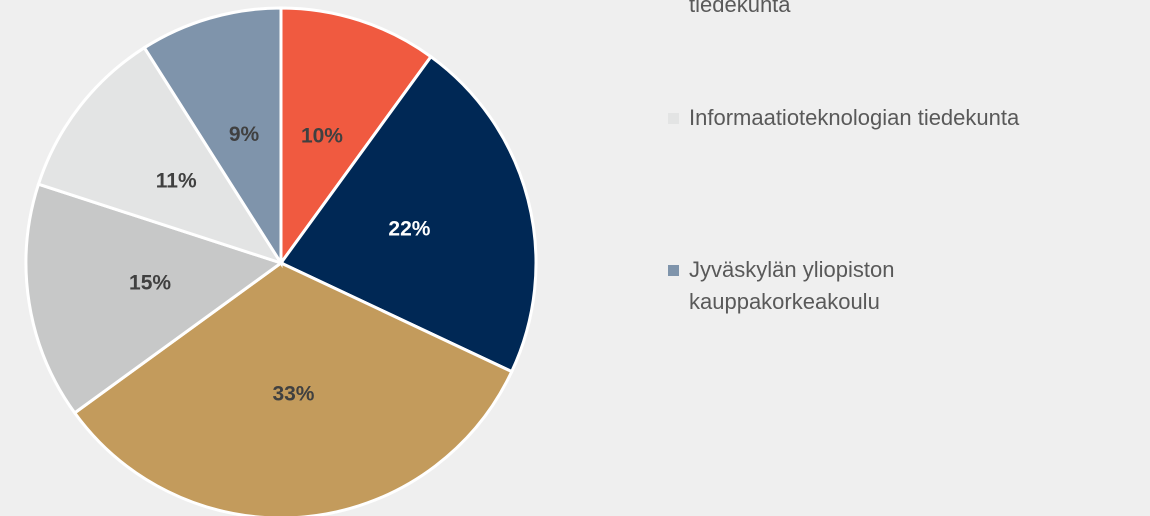  I want to click on legend-label: Jyväskylän yliopiston kauppakorkeakoulu, so click(792, 285).